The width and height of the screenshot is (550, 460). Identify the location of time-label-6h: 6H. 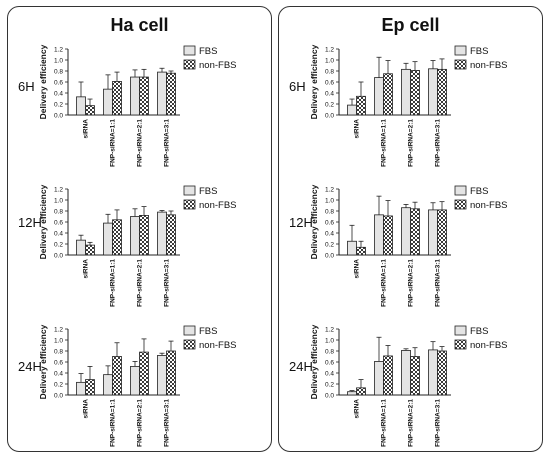
(26, 86).